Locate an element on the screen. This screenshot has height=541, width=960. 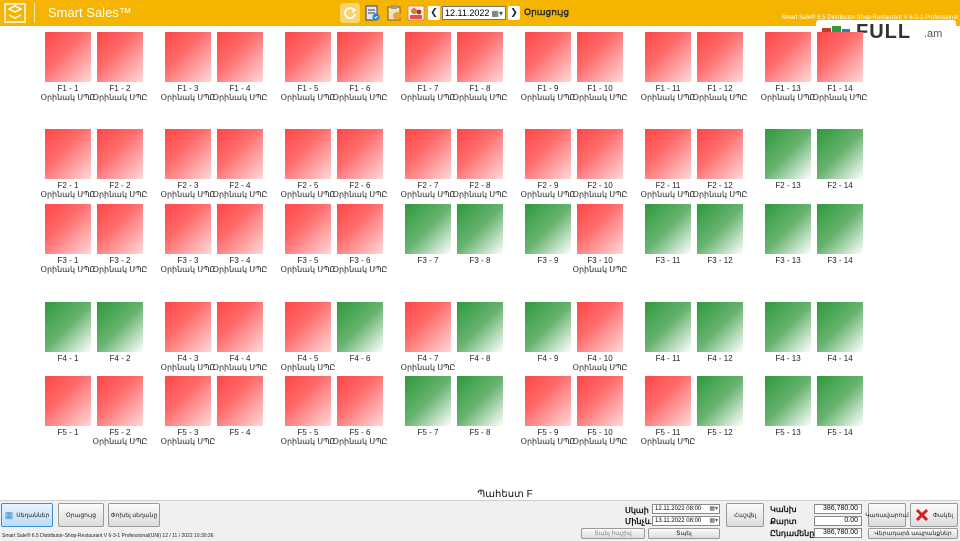
table-tile: F4 - 12 is located at coordinates (720, 332).